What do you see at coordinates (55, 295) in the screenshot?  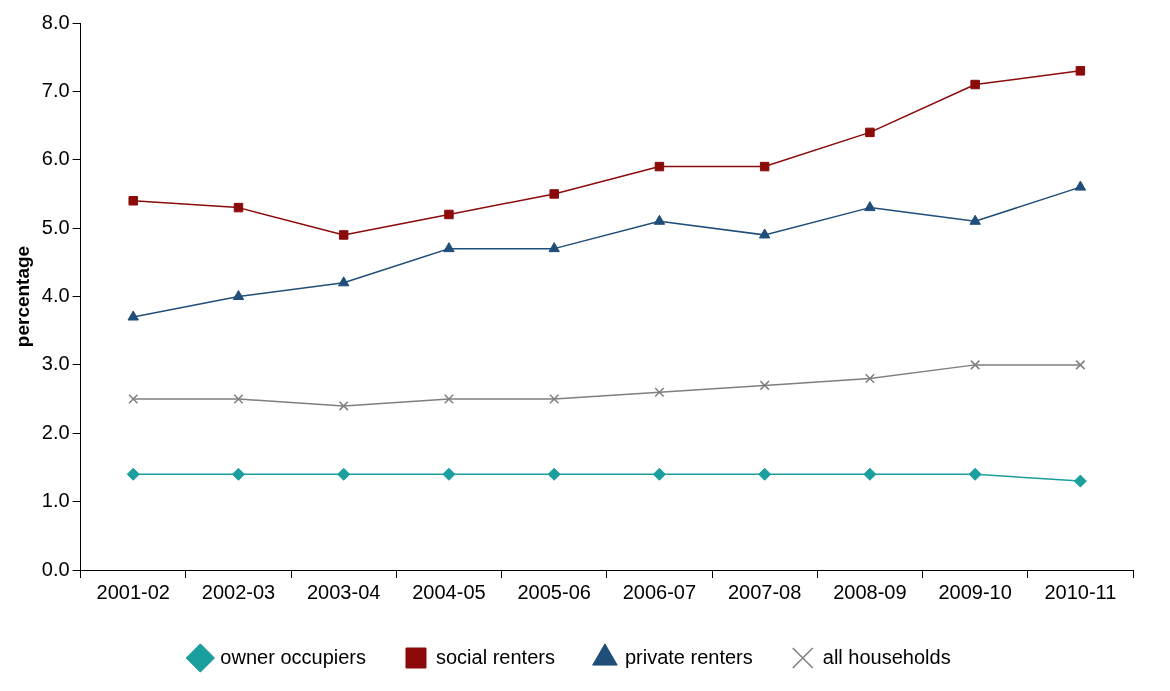 I see `y-tick-label: 4.0` at bounding box center [55, 295].